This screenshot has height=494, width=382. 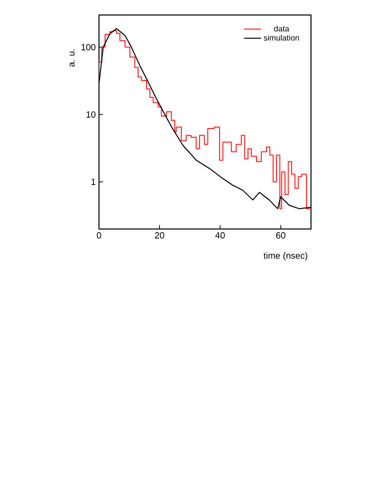 I want to click on x-tick-label: 20, so click(x=159, y=235).